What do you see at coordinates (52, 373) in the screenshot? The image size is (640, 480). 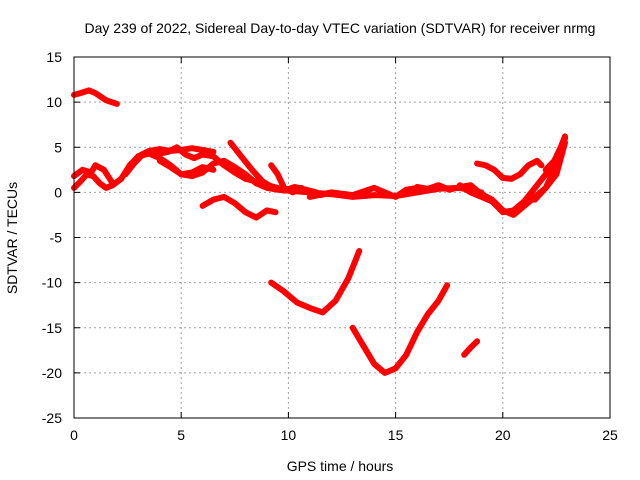 I see `y-tick-label: -20` at bounding box center [52, 373].